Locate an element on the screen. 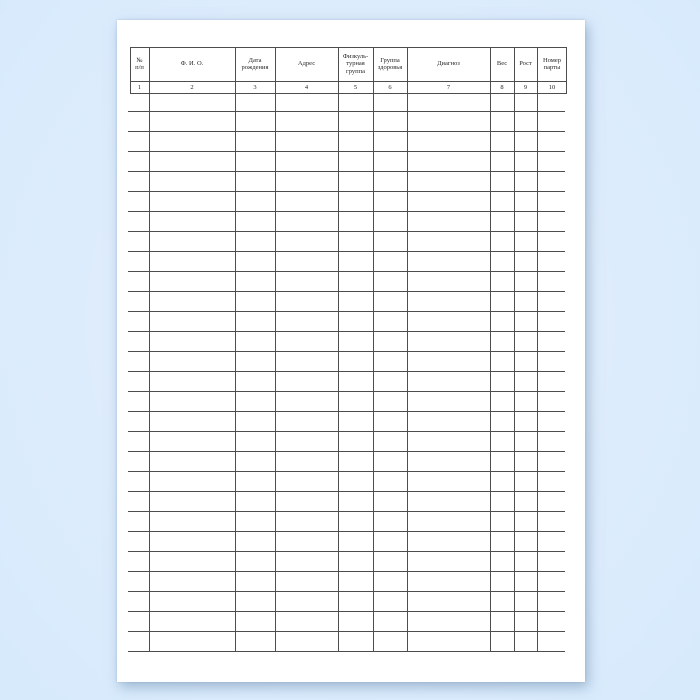 The height and width of the screenshot is (700, 700). header-cell-ф-и-о-: Ф. И. О. is located at coordinates (192, 64).